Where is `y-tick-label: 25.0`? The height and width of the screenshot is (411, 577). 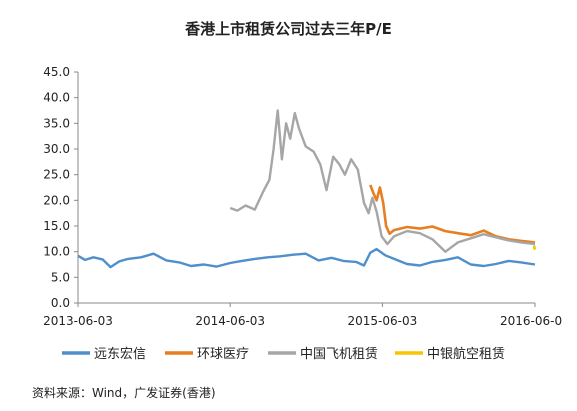 y-tick-label: 25.0 is located at coordinates (56, 175).